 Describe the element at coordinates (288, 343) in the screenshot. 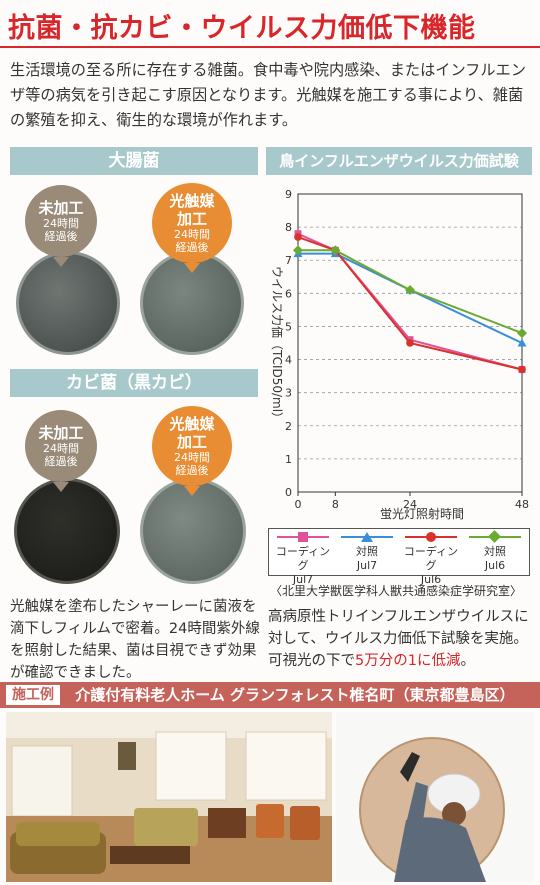

I see `y-tick-labels: 0 1 2 3 4 5 6 7 8 9` at that location.